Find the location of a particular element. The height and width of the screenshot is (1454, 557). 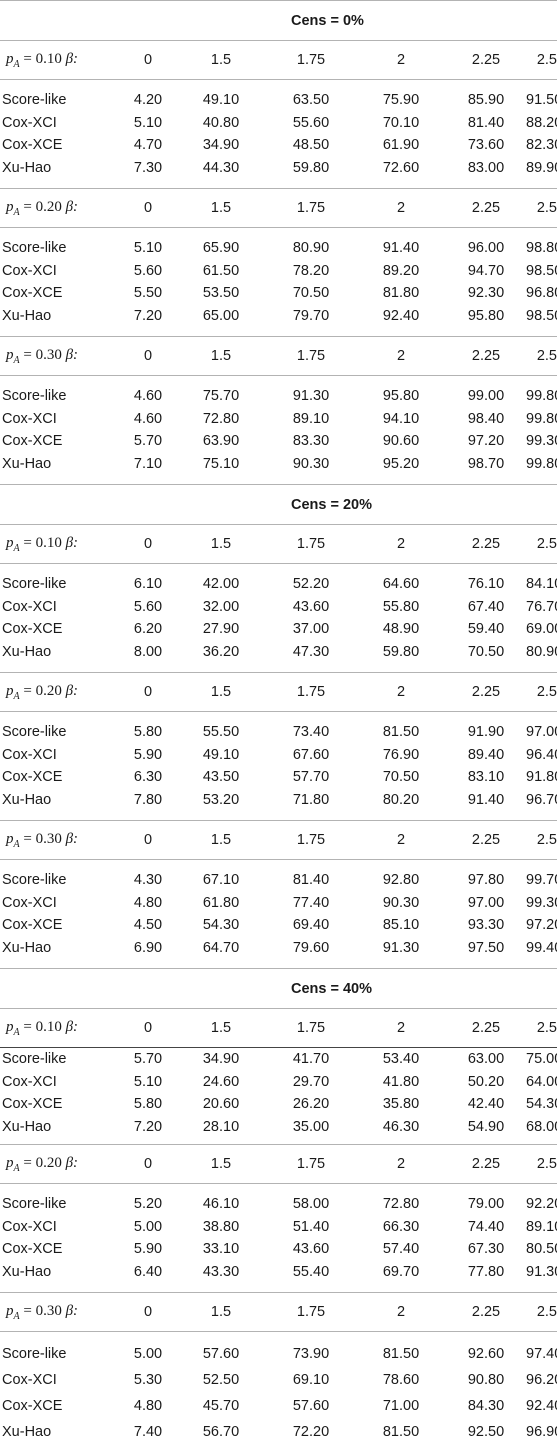

table-cell: 5.50 is located at coordinates (148, 293).